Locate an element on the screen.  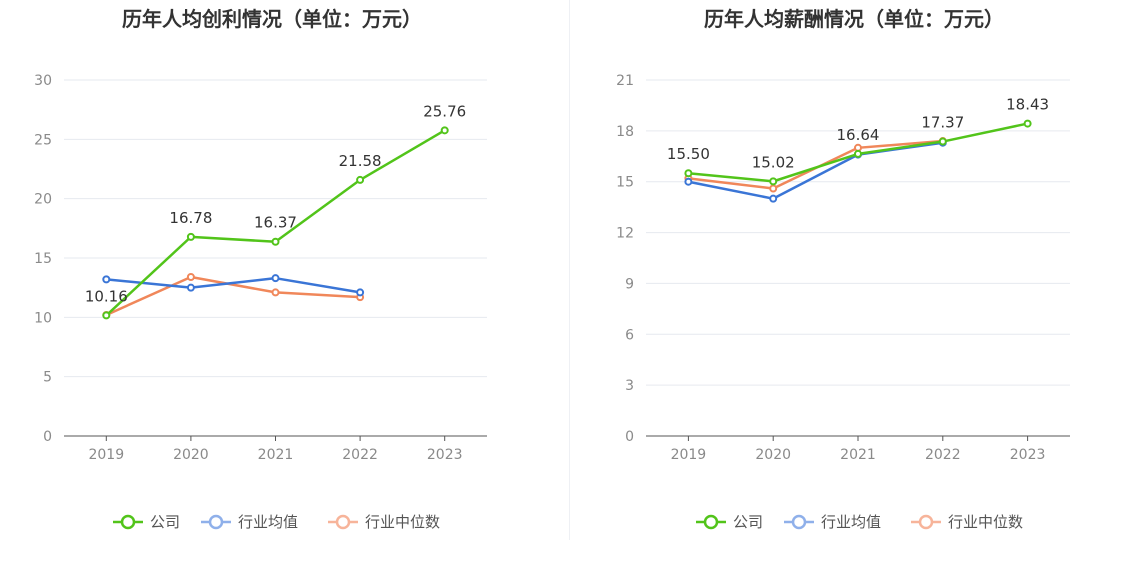
y-tick-label: 18 is located at coordinates (625, 132).